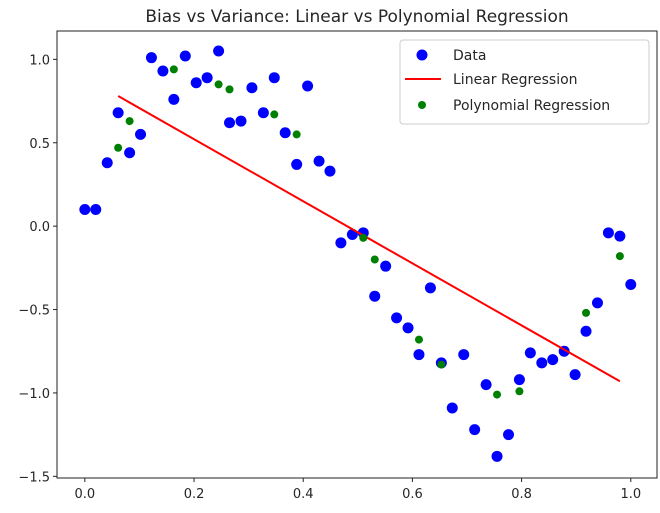 The image size is (660, 513). What do you see at coordinates (521, 494) in the screenshot?
I see `x-tick-label: 0.8` at bounding box center [521, 494].